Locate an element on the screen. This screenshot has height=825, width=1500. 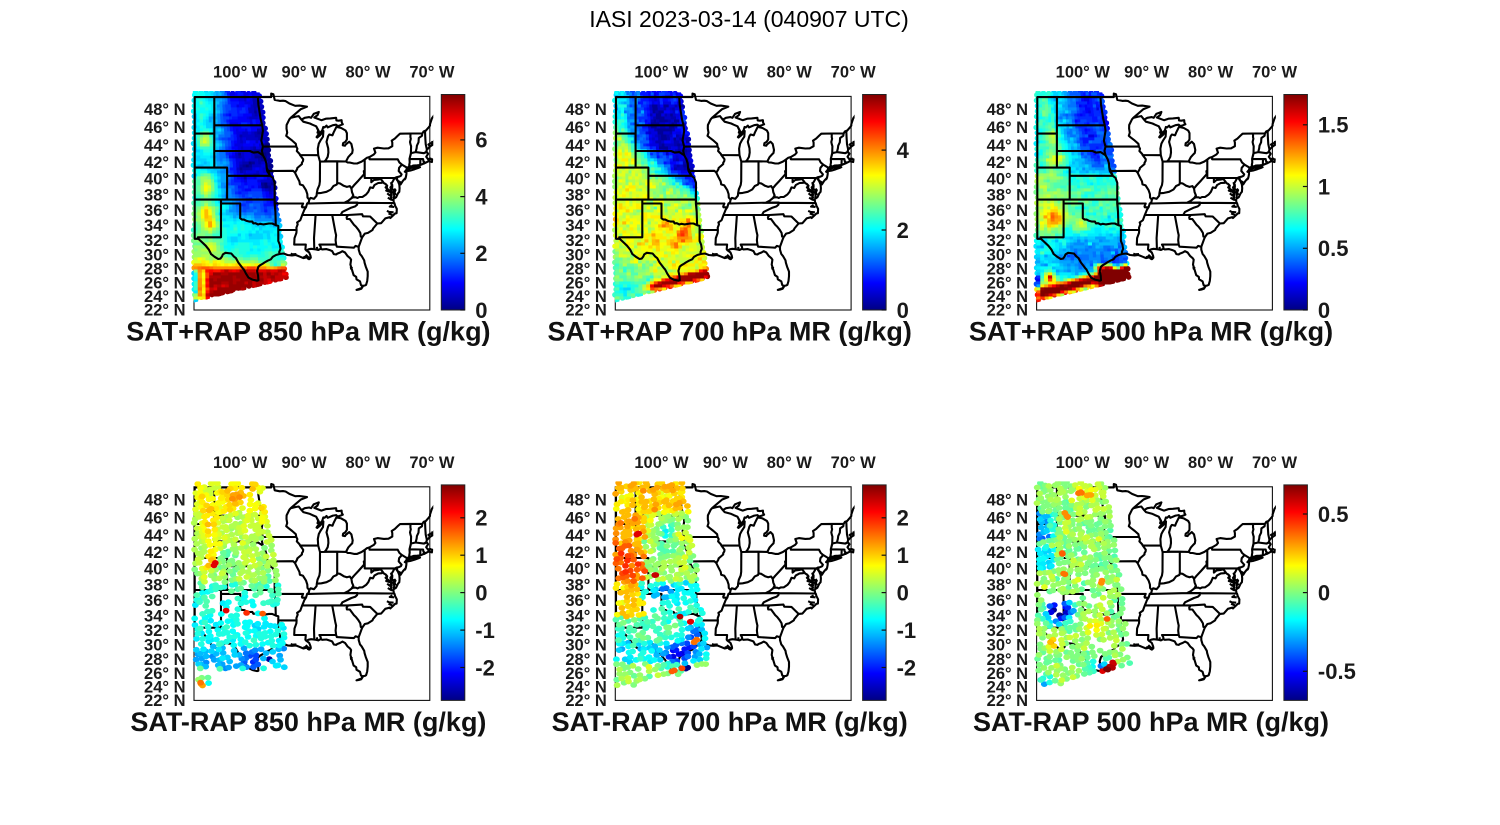
svg-text: SAT-RAP 500 hPa MR (g/kg) is located at coordinates (1151, 722).